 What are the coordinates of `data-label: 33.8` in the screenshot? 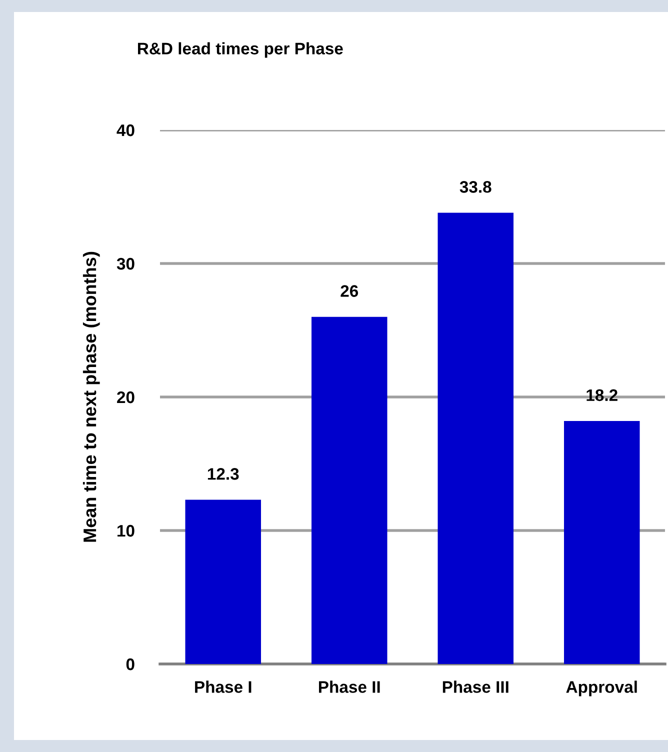 It's located at (476, 187).